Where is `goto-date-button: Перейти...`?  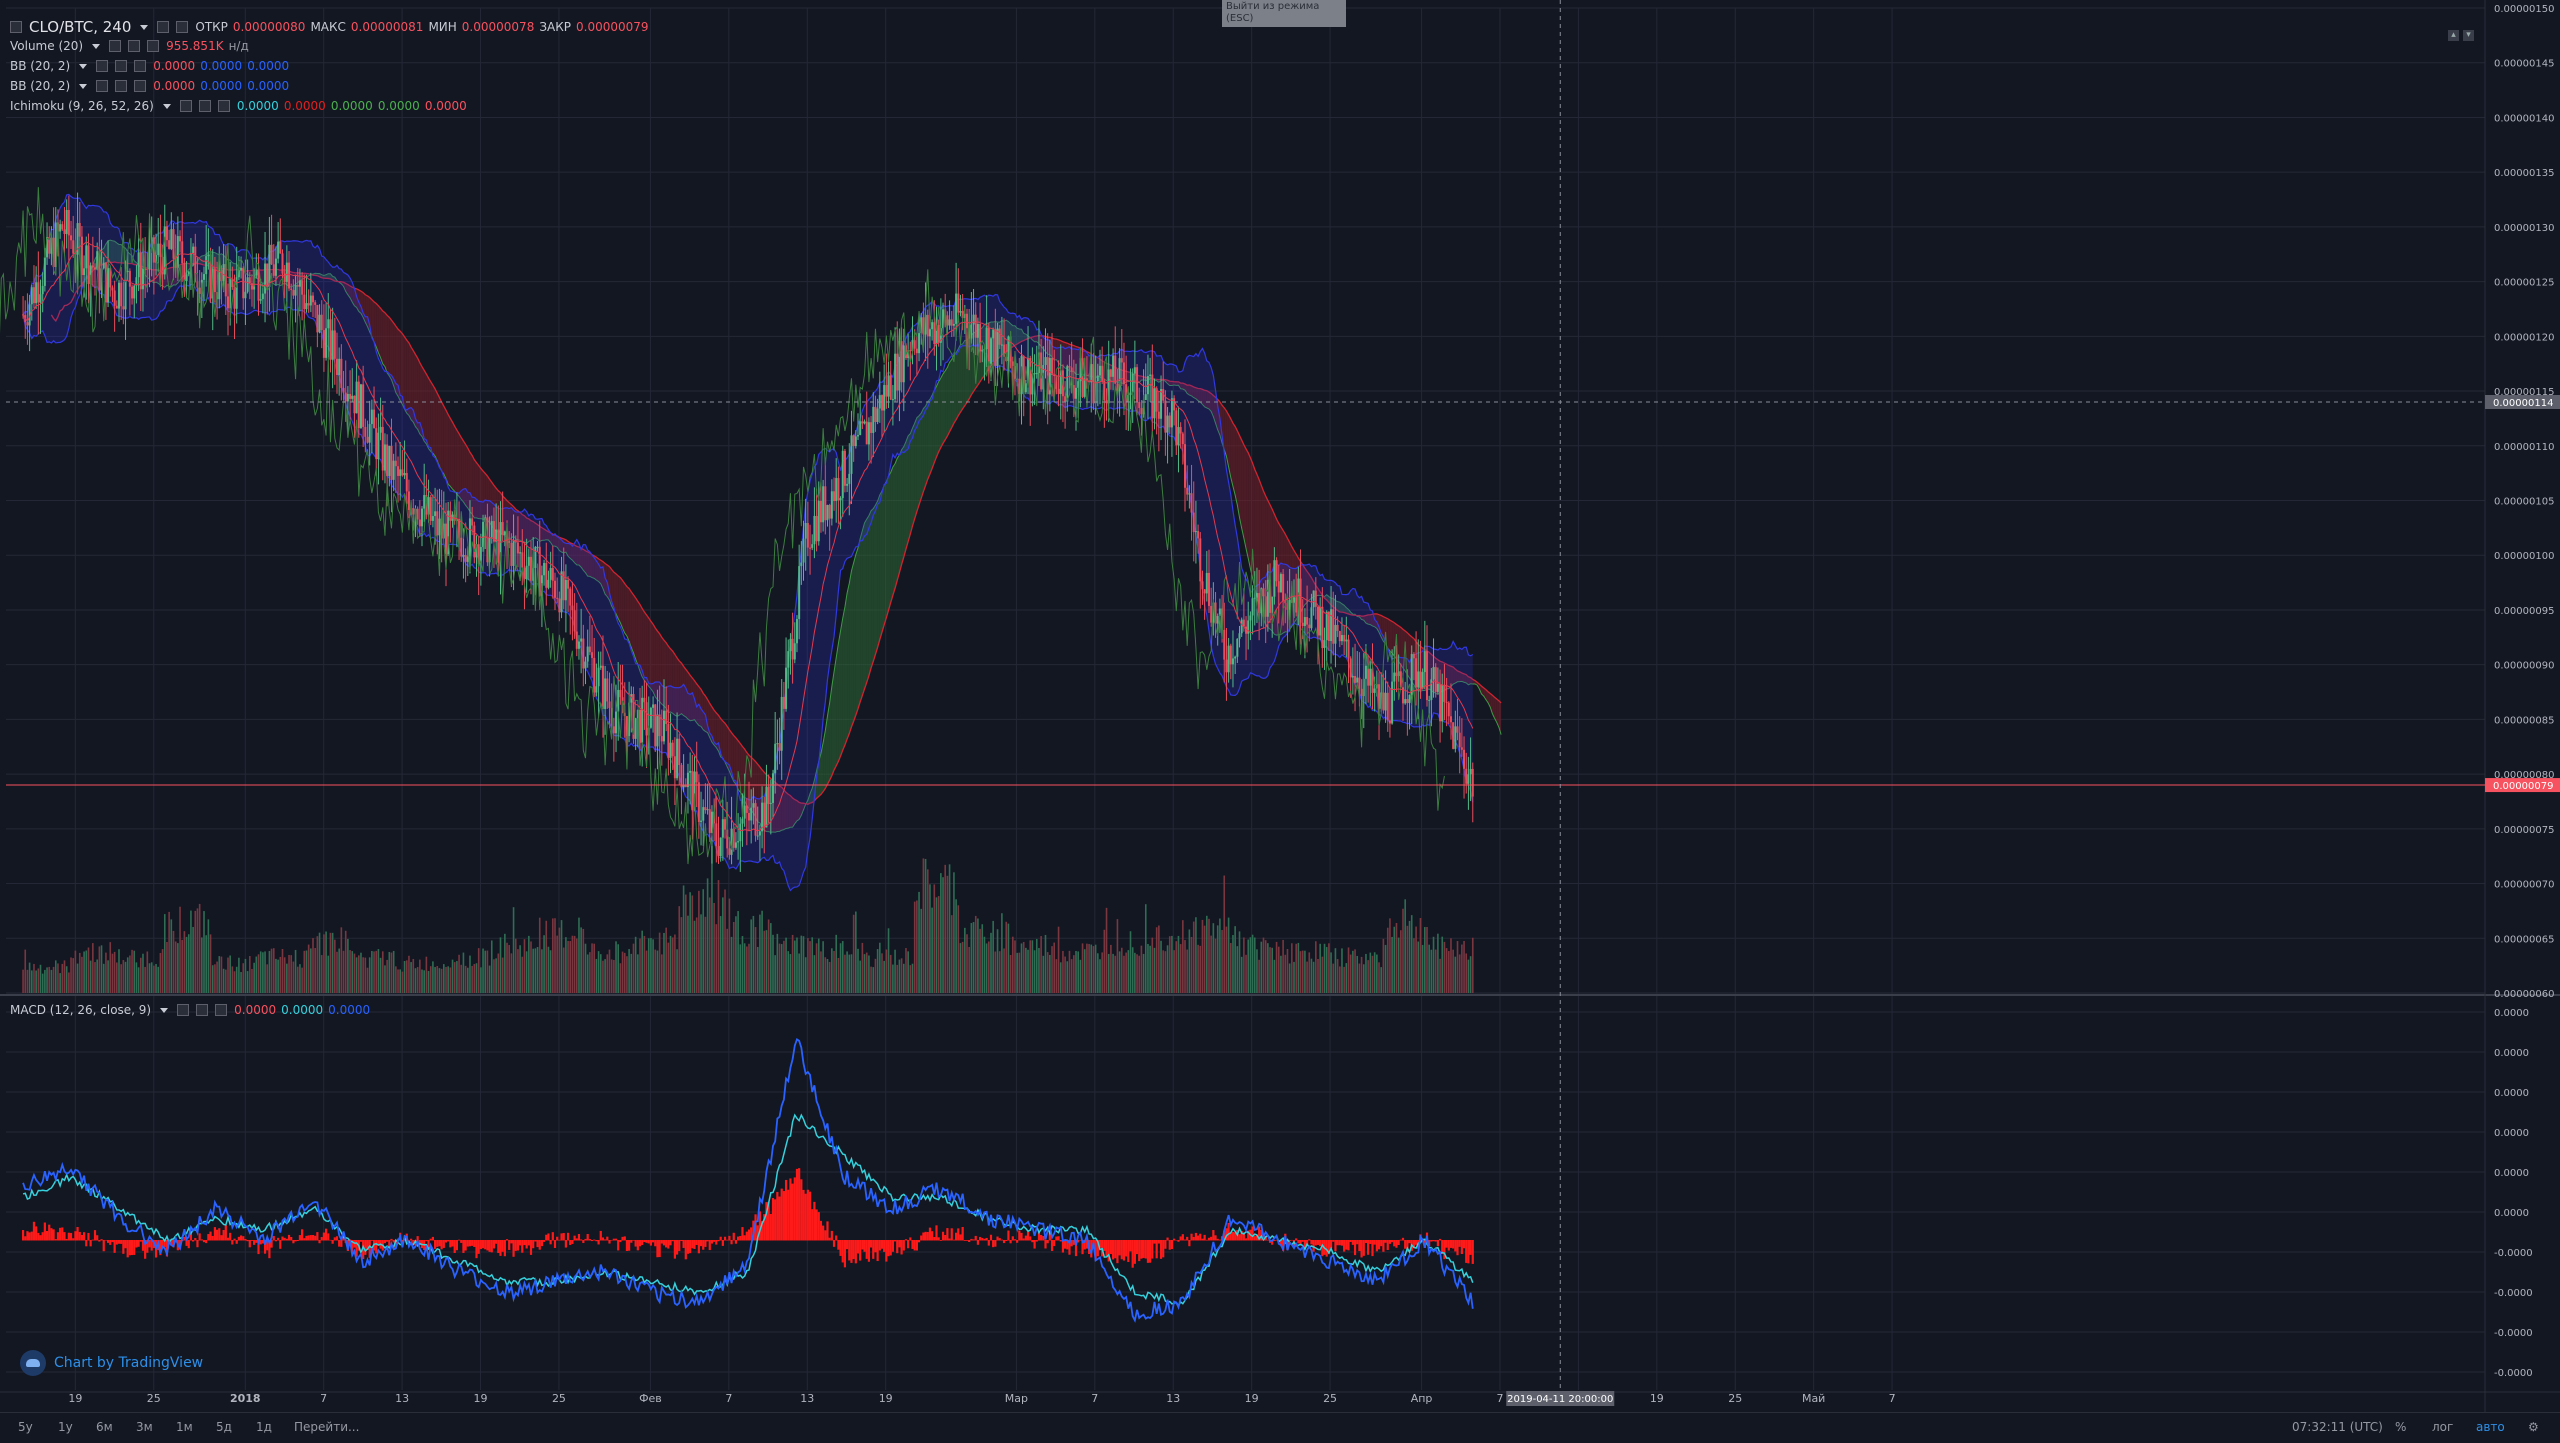
goto-date-button: Перейти... is located at coordinates (326, 1427).